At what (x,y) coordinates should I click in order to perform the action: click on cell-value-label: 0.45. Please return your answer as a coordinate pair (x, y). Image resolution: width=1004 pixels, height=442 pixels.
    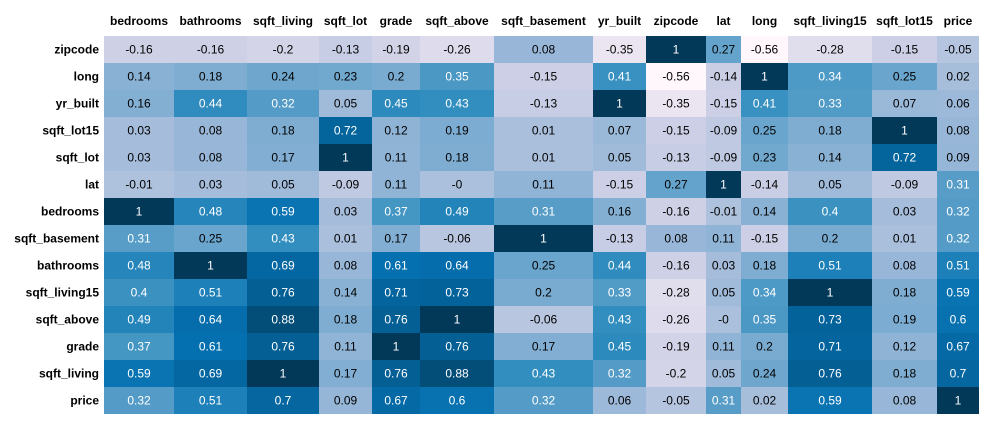
    Looking at the image, I should click on (620, 347).